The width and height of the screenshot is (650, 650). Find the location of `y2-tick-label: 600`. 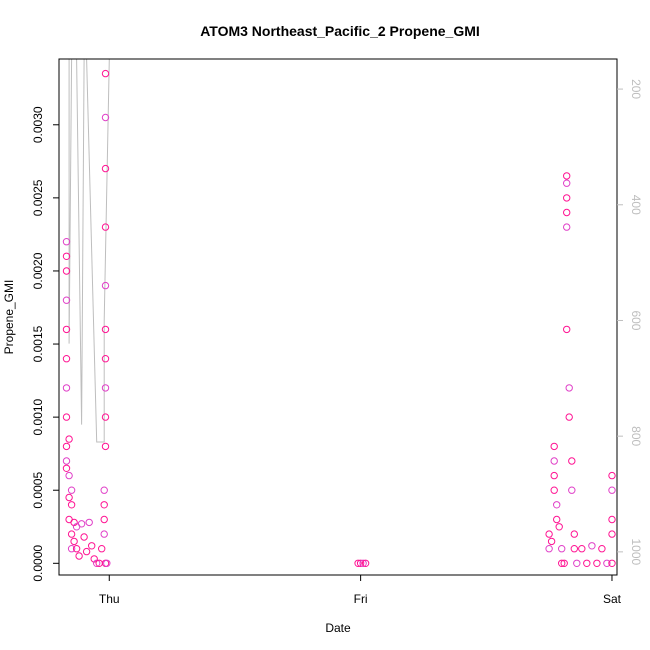

y2-tick-label: 600 is located at coordinates (636, 320).